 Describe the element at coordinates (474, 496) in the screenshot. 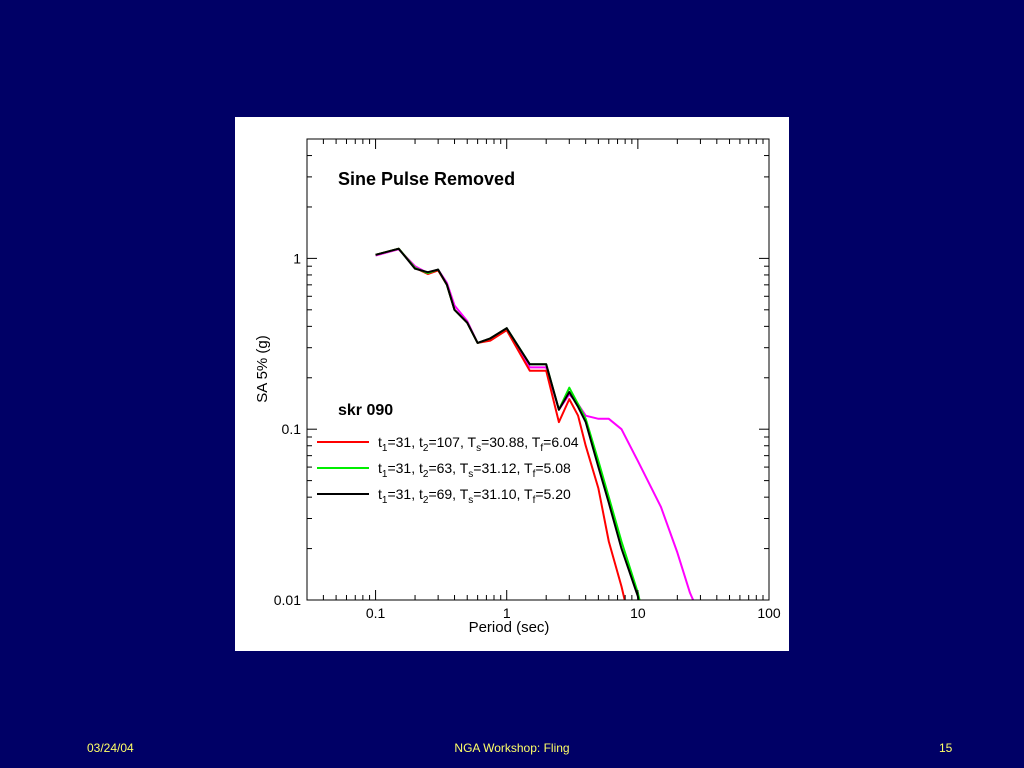

I see `legend-label: t1=31, t2=69, Ts=31.10, Tf=5.20` at that location.